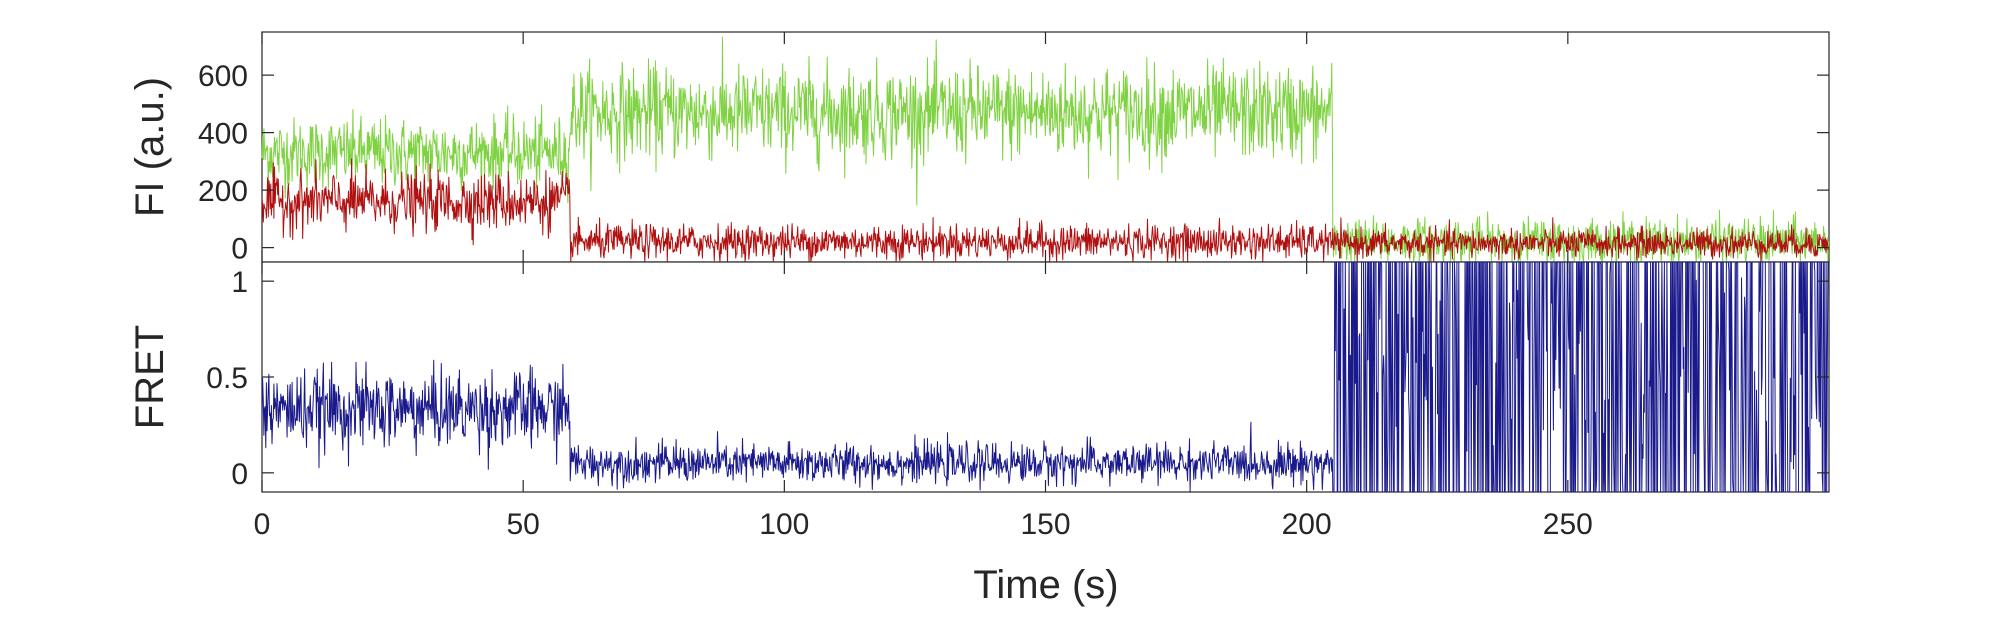 The height and width of the screenshot is (625, 2005). Describe the element at coordinates (1568, 524) in the screenshot. I see `xtick-label: 250` at that location.